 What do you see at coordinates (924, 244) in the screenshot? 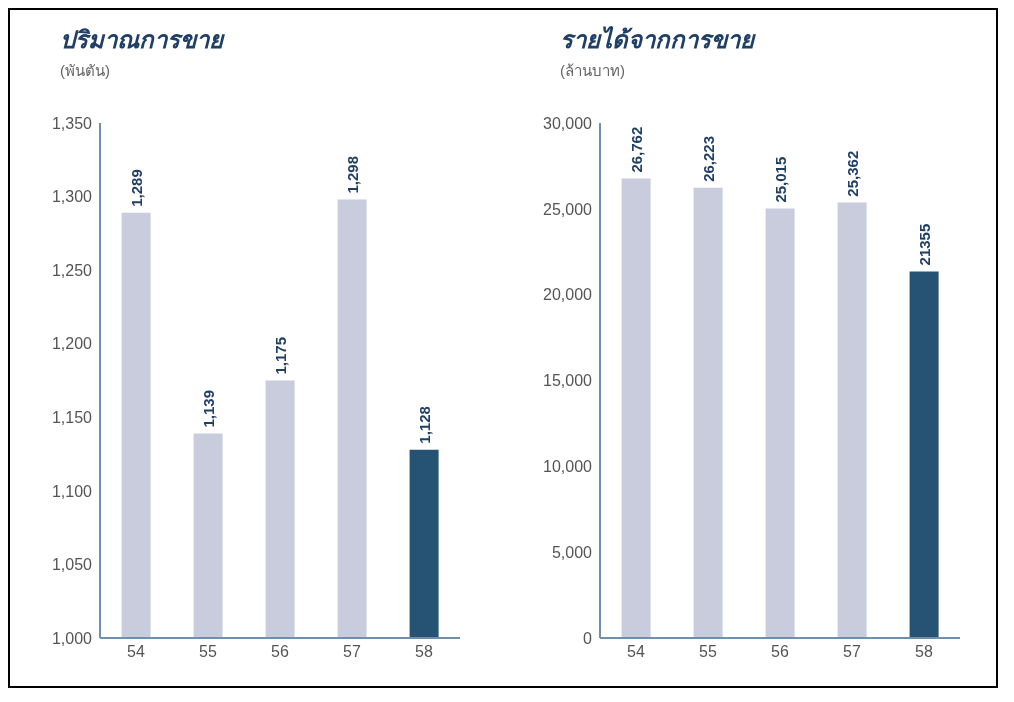
I see `data-label: 21355` at bounding box center [924, 244].